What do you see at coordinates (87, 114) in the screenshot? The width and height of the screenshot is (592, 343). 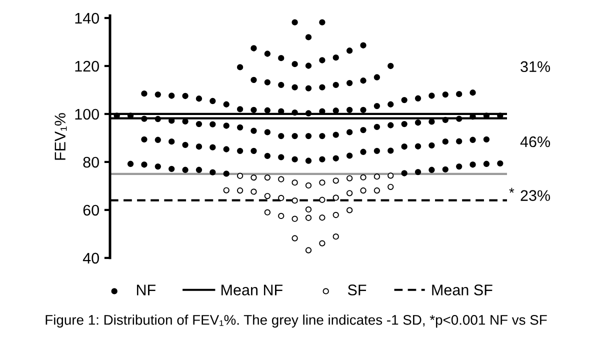 I see `y-tick-label: 100` at bounding box center [87, 114].